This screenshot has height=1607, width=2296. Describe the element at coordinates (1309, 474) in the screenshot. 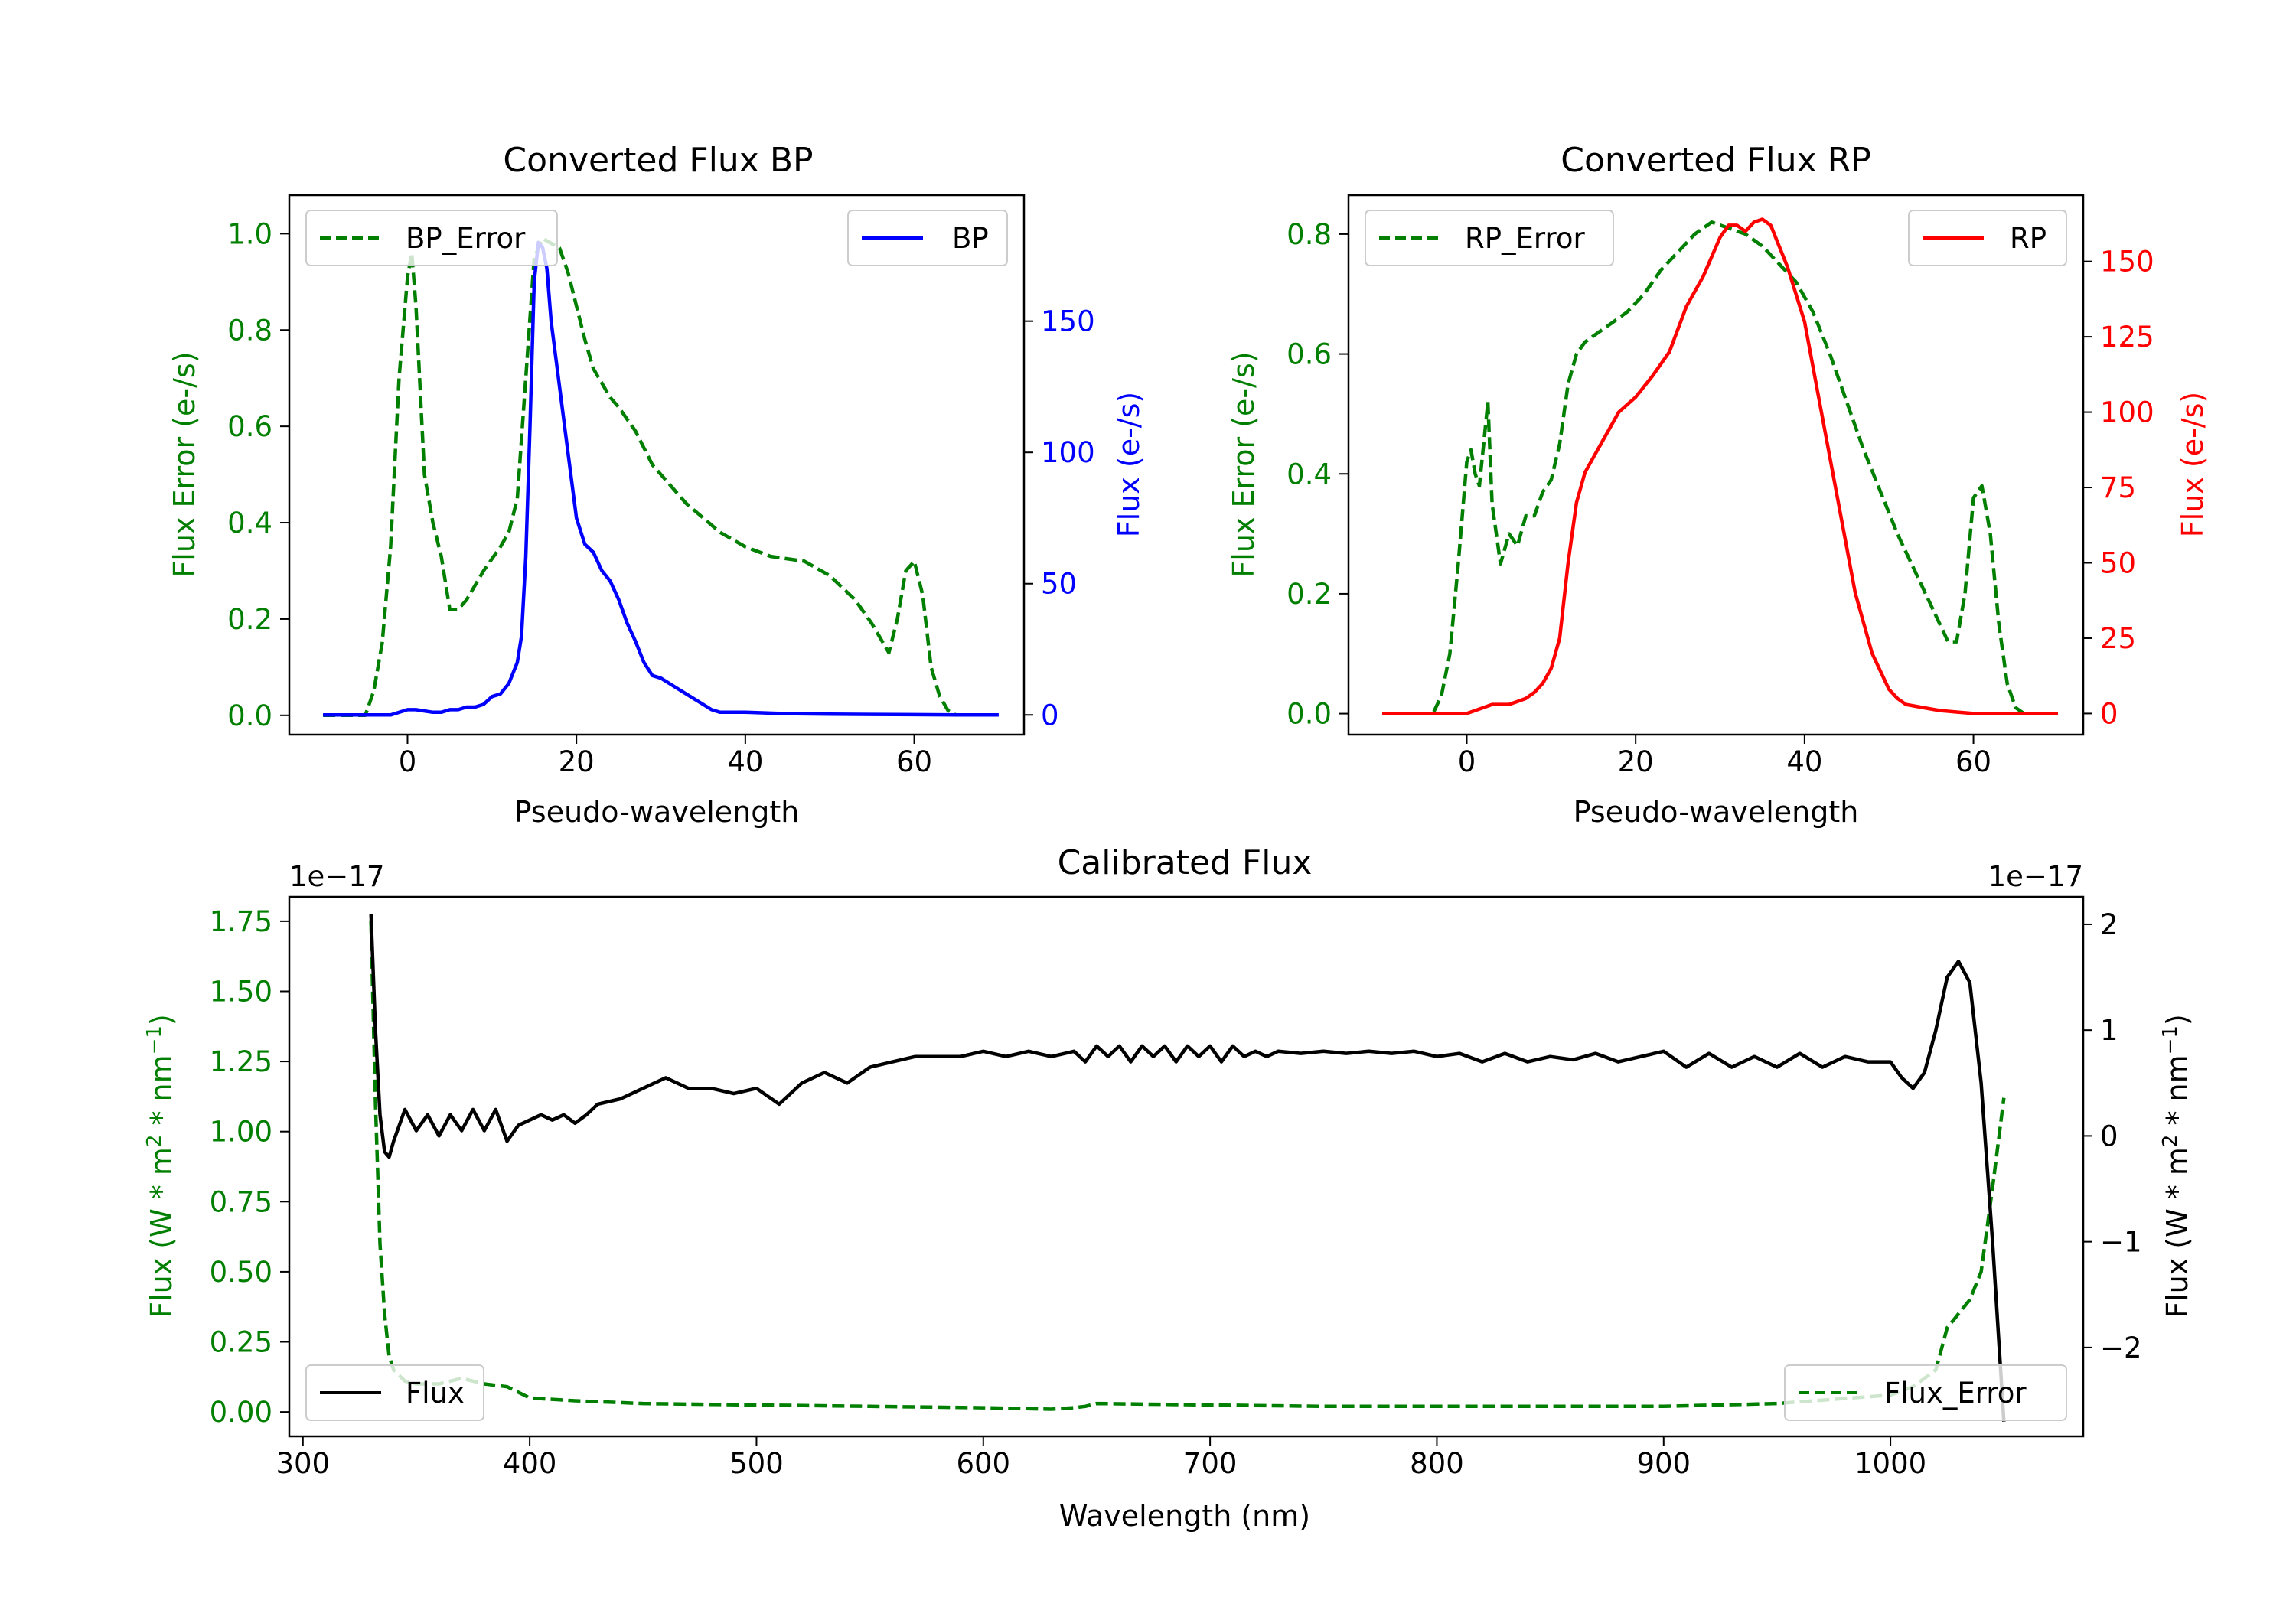

I see `rp-ytick-left-label: 0.4` at that location.